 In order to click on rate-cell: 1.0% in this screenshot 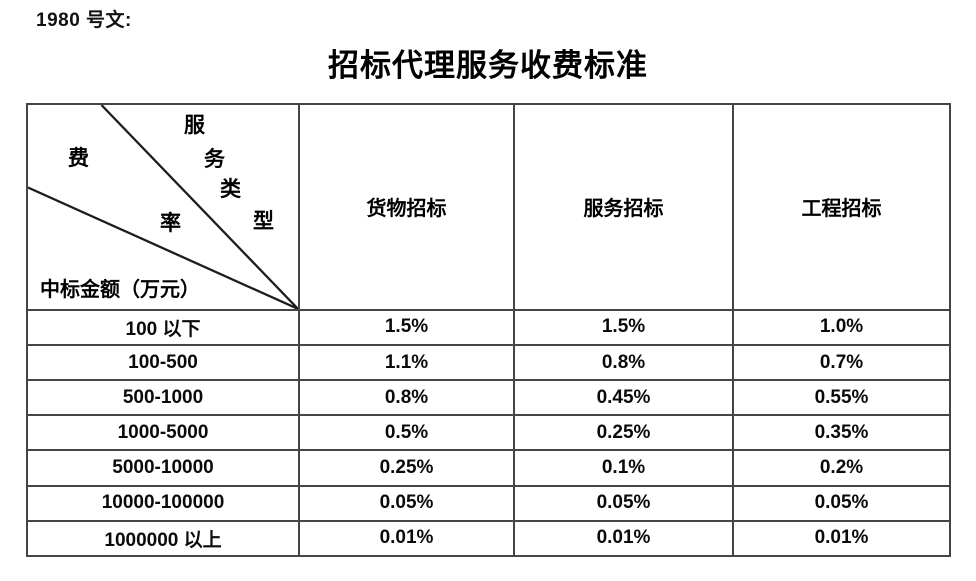, I will do `click(841, 327)`.